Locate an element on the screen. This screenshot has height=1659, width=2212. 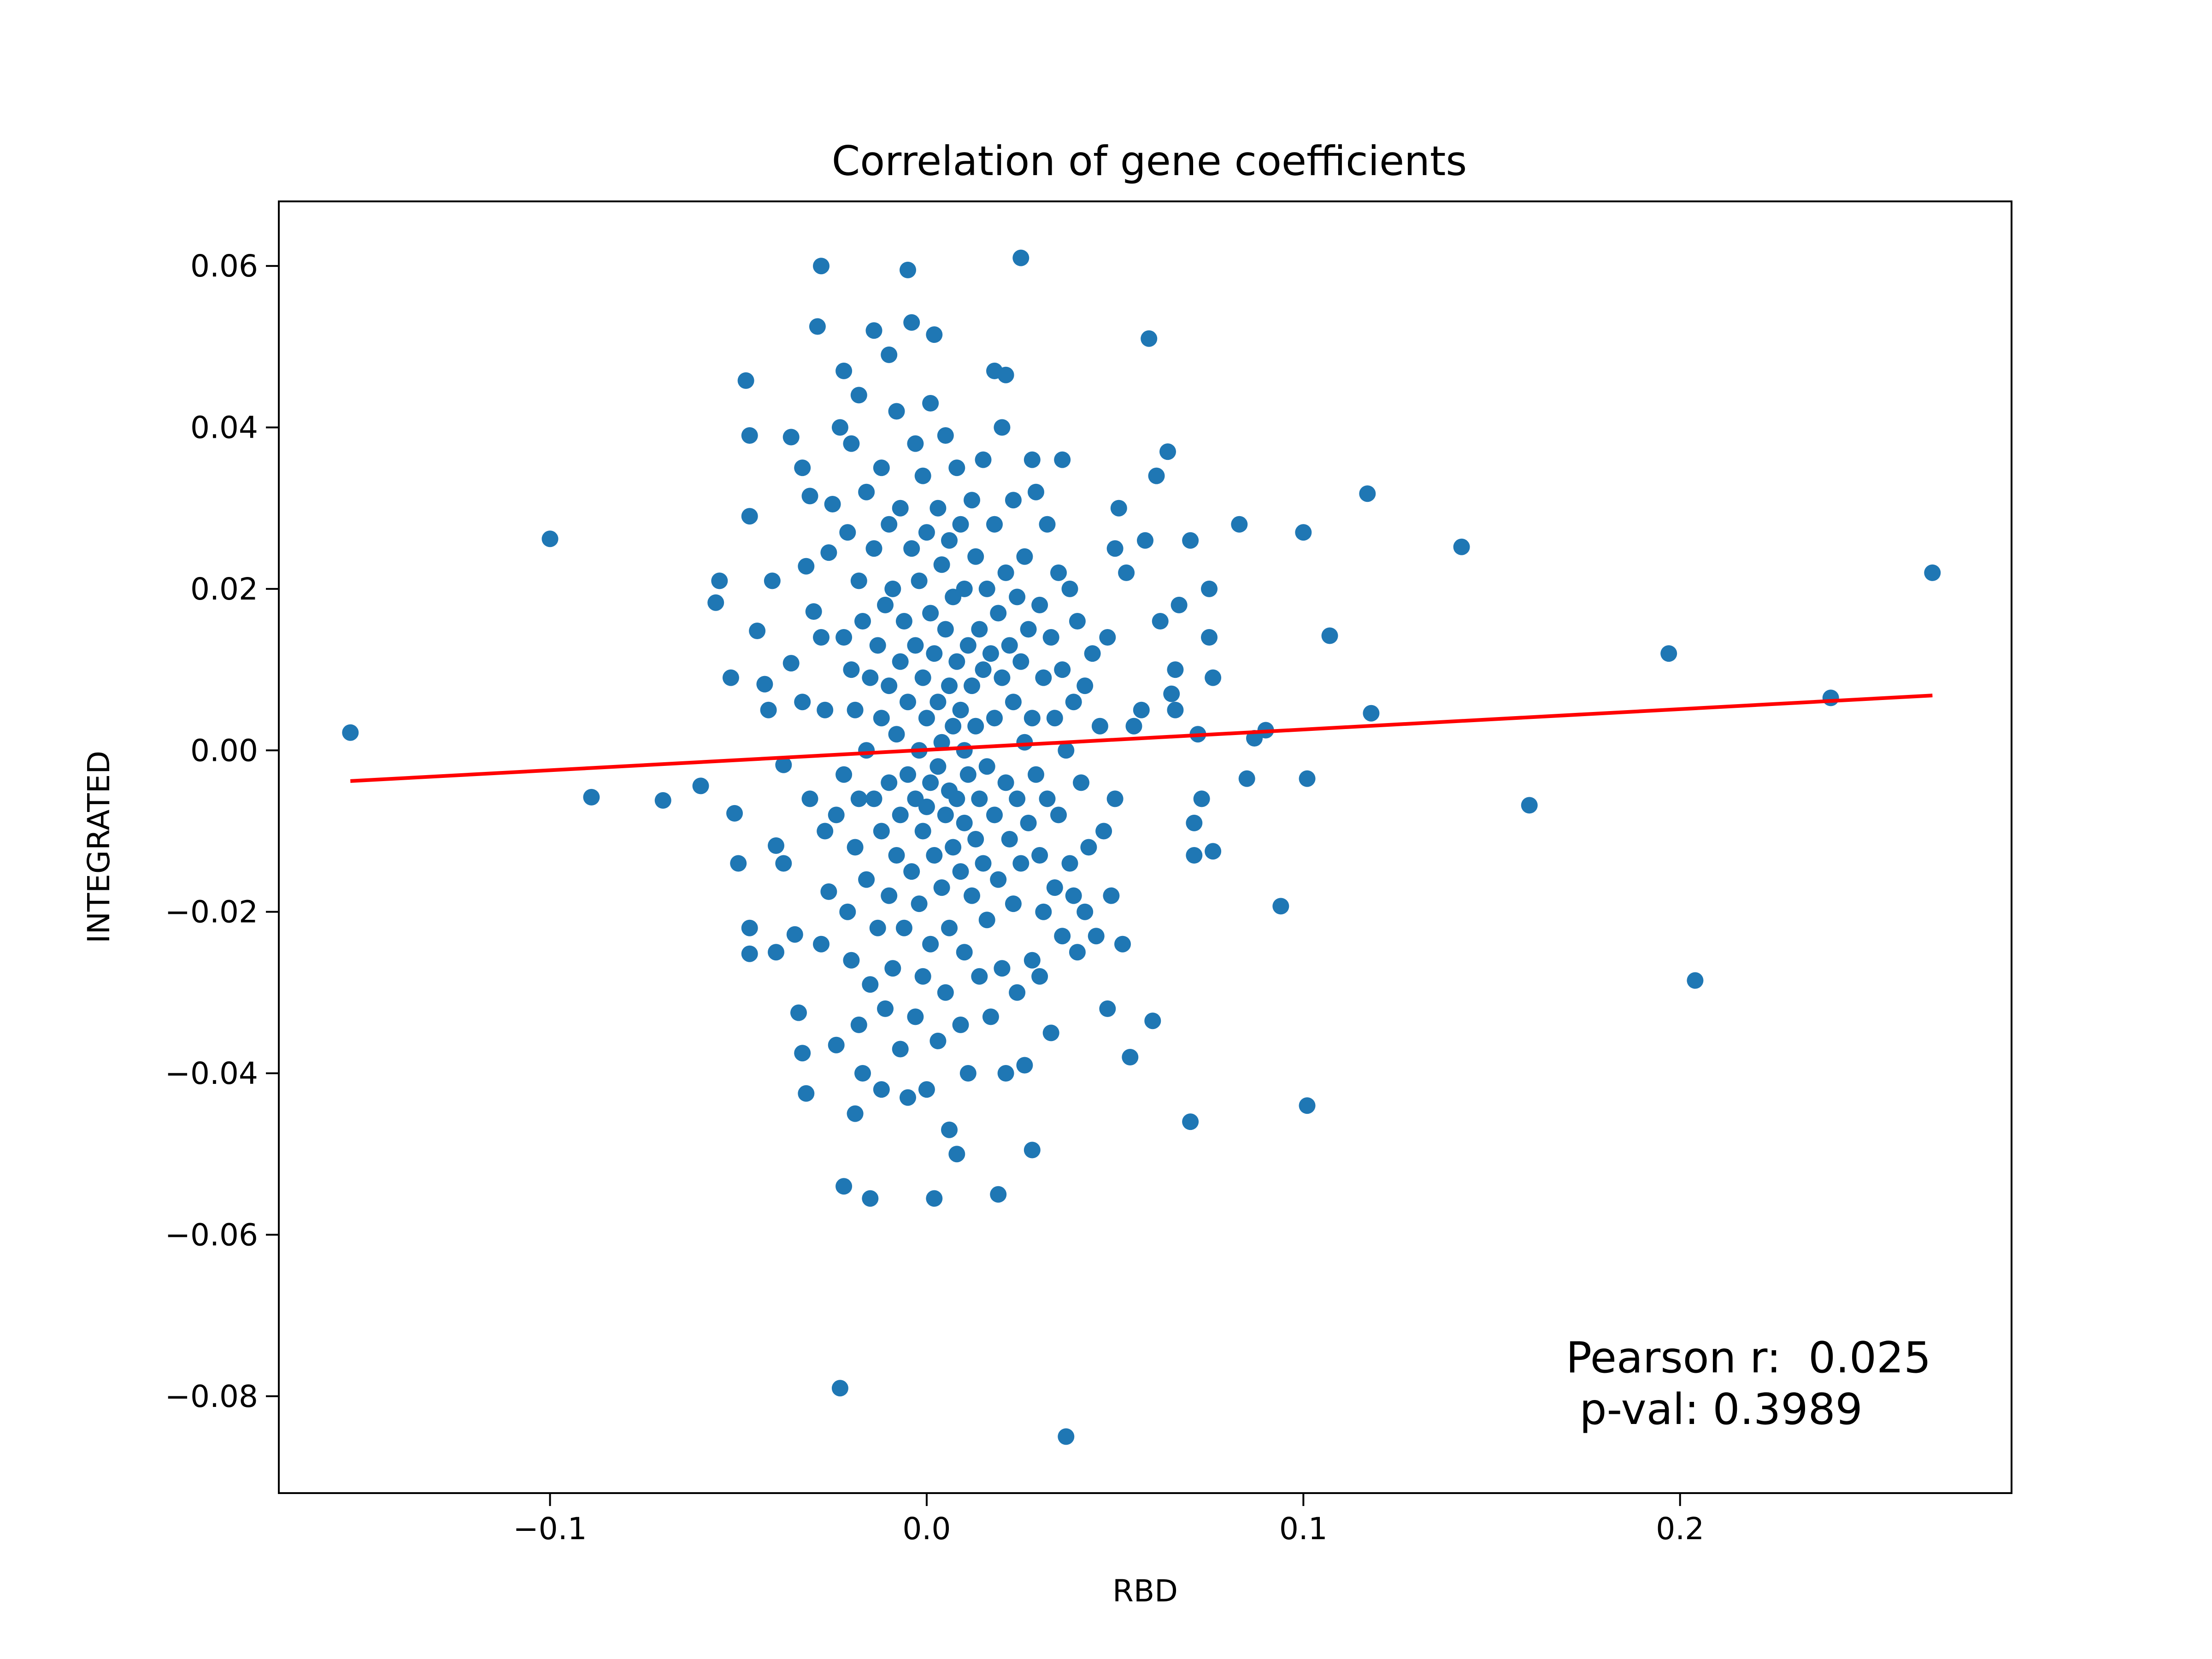
chart-title: Correlation of gene coefficients is located at coordinates (1149, 161).